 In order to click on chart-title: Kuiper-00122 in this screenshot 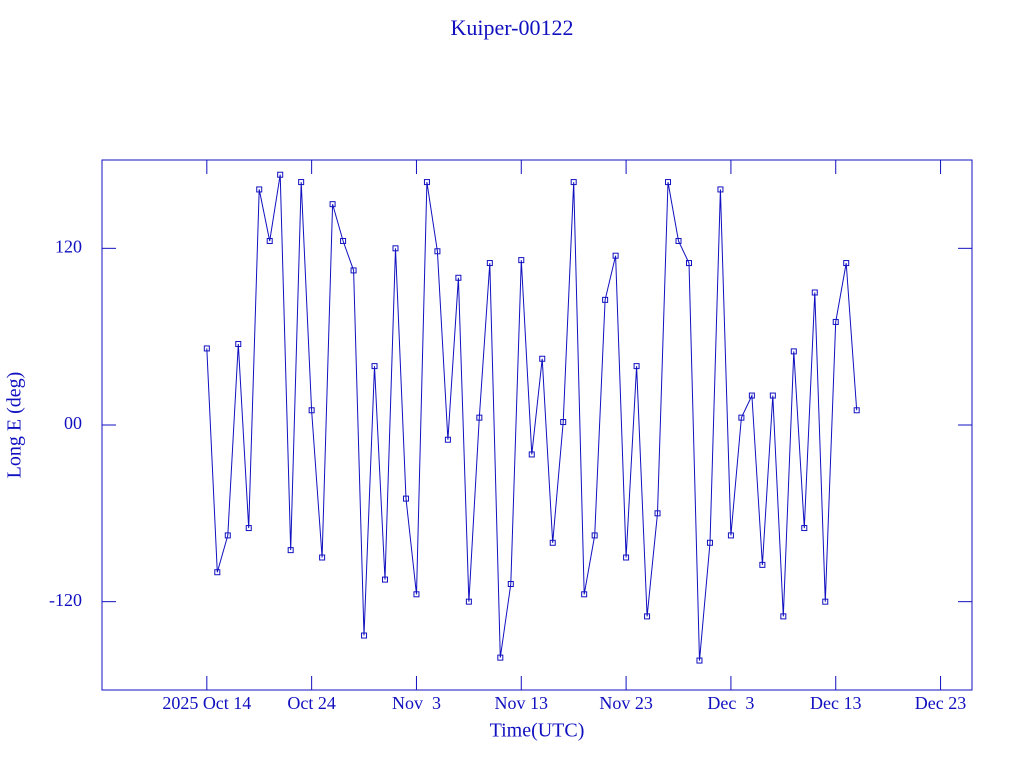, I will do `click(512, 27)`.